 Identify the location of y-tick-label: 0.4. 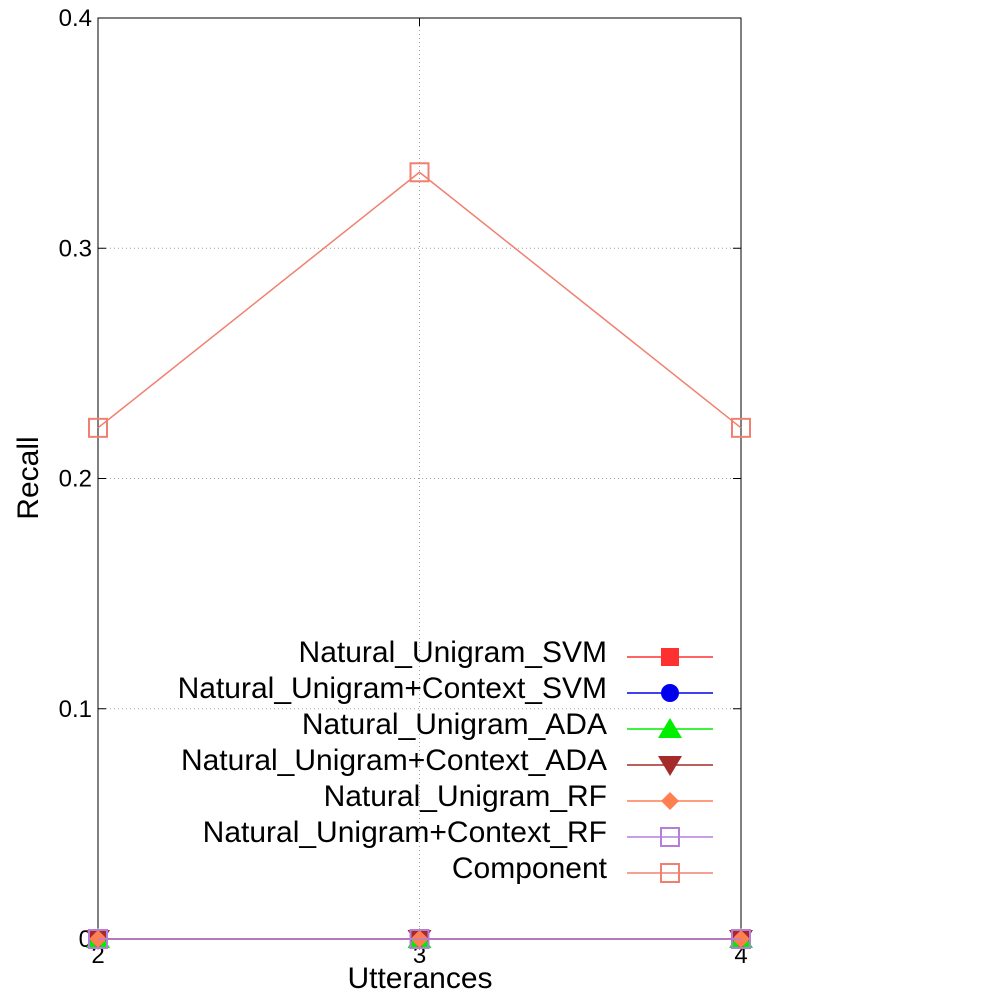
(75, 18).